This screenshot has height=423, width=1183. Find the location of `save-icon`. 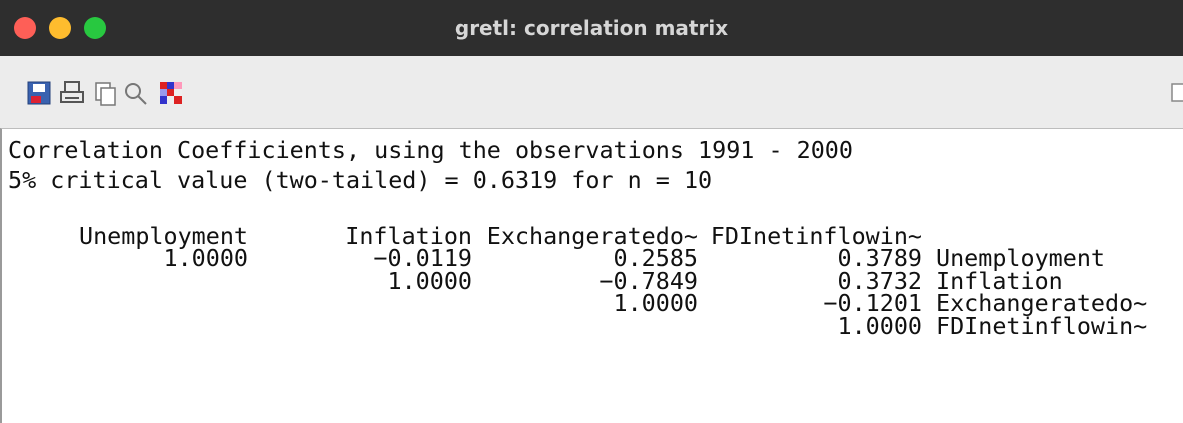

save-icon is located at coordinates (39, 93).